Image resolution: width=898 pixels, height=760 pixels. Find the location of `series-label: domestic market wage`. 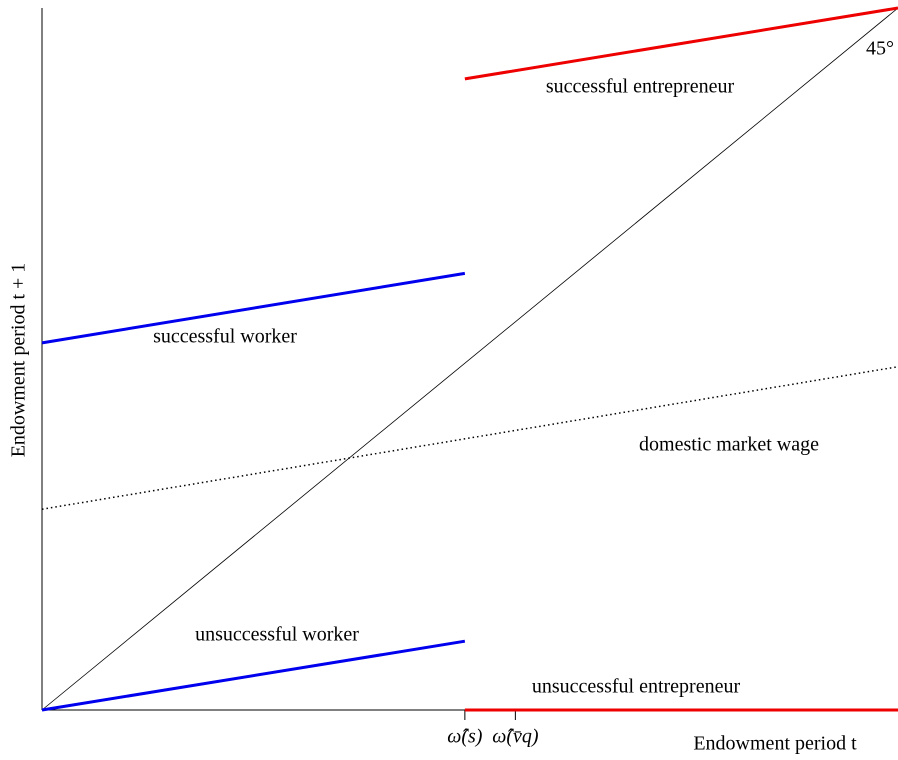

series-label: domestic market wage is located at coordinates (729, 445).